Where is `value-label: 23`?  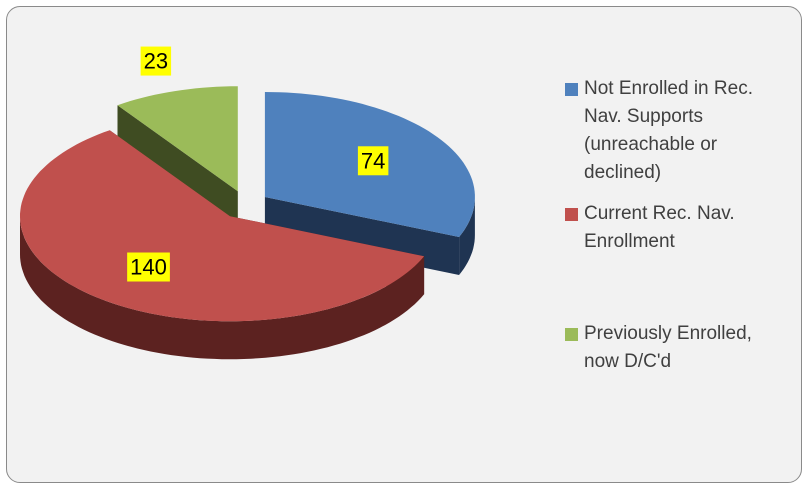 value-label: 23 is located at coordinates (156, 61).